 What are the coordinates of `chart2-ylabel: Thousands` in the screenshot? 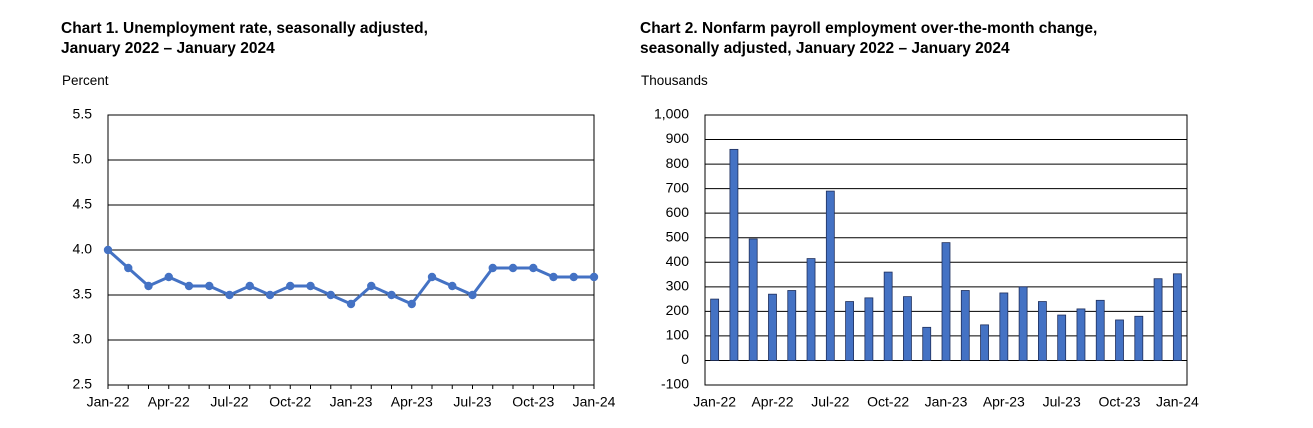 It's located at (674, 80).